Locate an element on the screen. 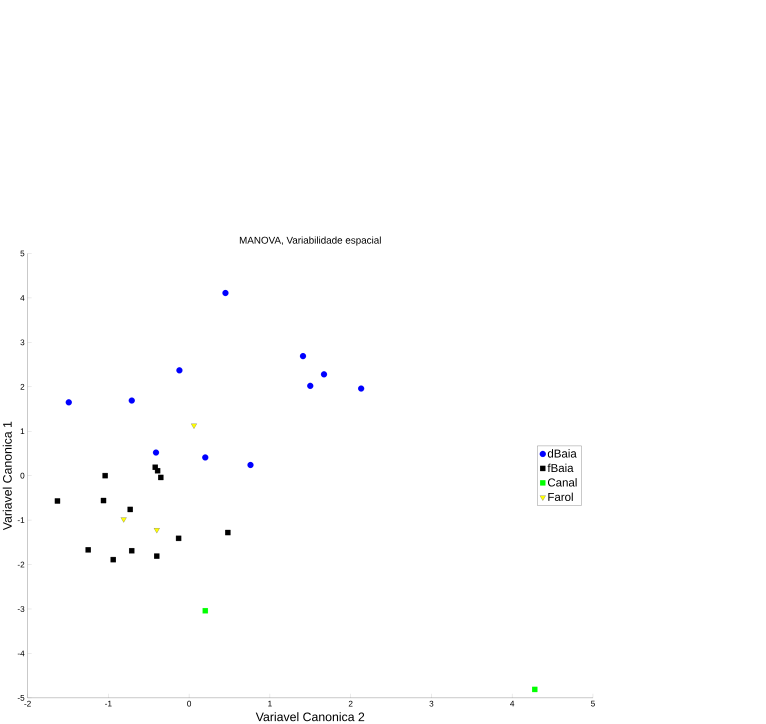 Image resolution: width=766 pixels, height=724 pixels. x-tick-label: -1 is located at coordinates (108, 703).